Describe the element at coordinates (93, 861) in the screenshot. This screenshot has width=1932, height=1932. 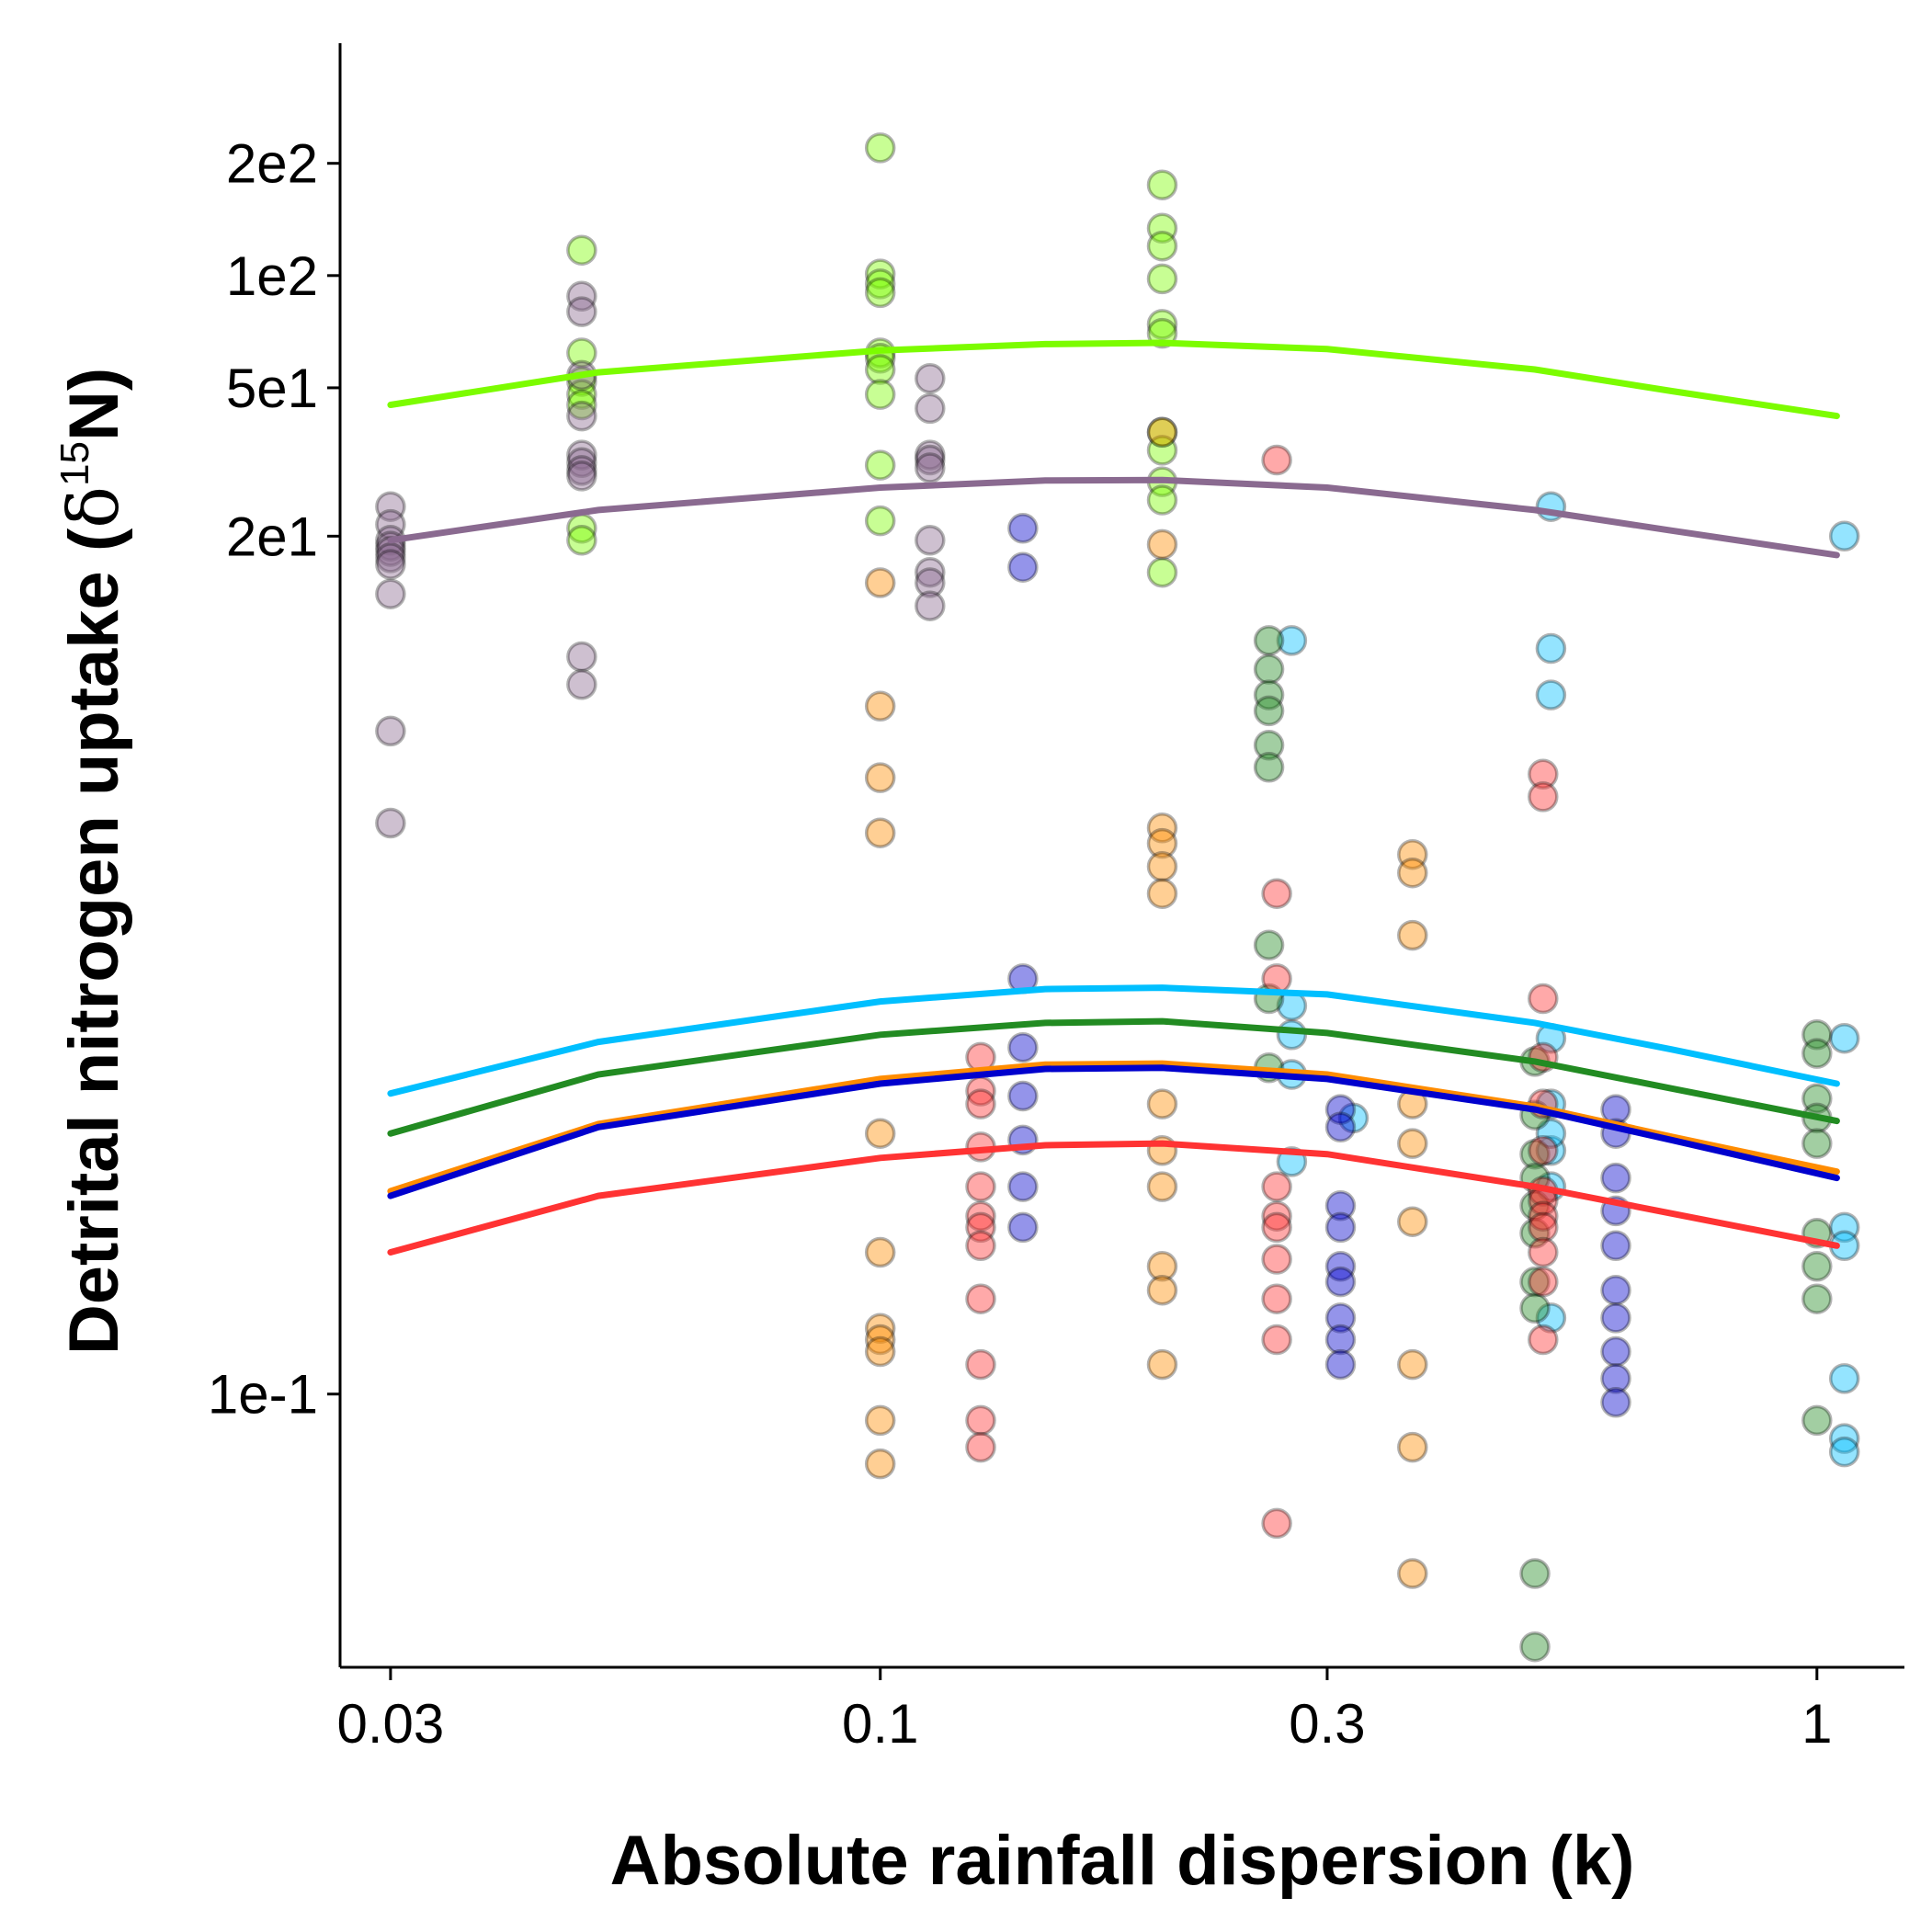
I see `y-axis-title: Detrital nitrogen uptake (δ15N)` at that location.